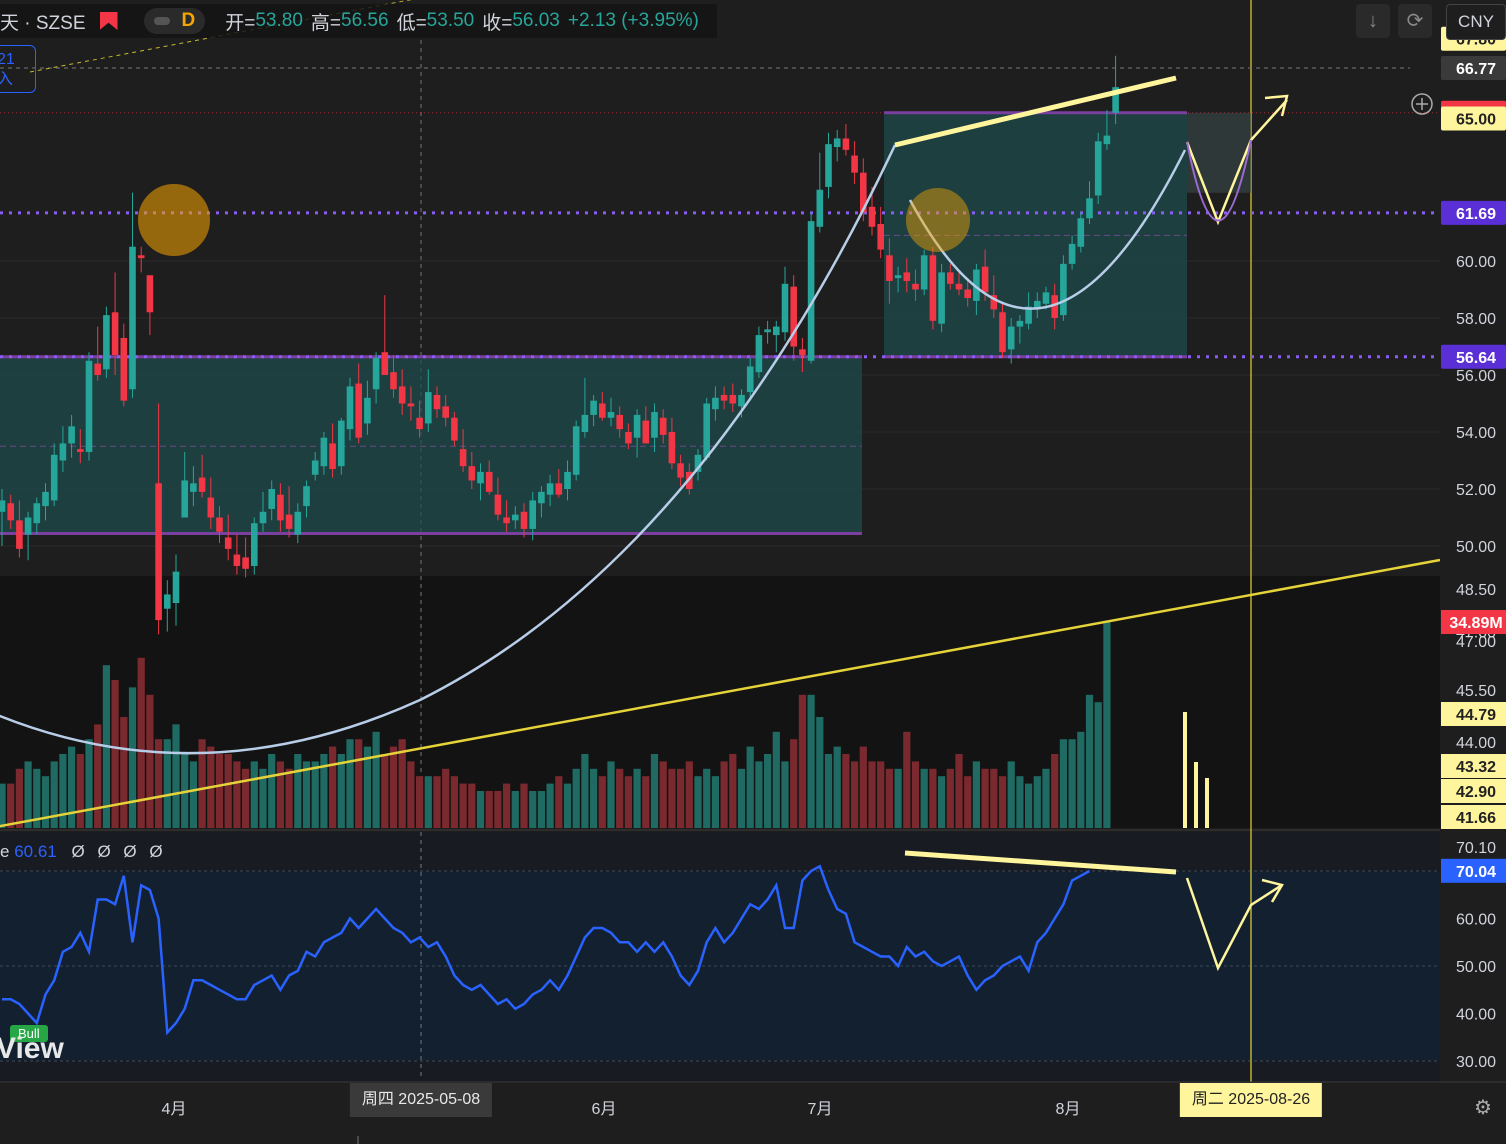  I want to click on scroll-down-button: ↓, so click(1373, 21).